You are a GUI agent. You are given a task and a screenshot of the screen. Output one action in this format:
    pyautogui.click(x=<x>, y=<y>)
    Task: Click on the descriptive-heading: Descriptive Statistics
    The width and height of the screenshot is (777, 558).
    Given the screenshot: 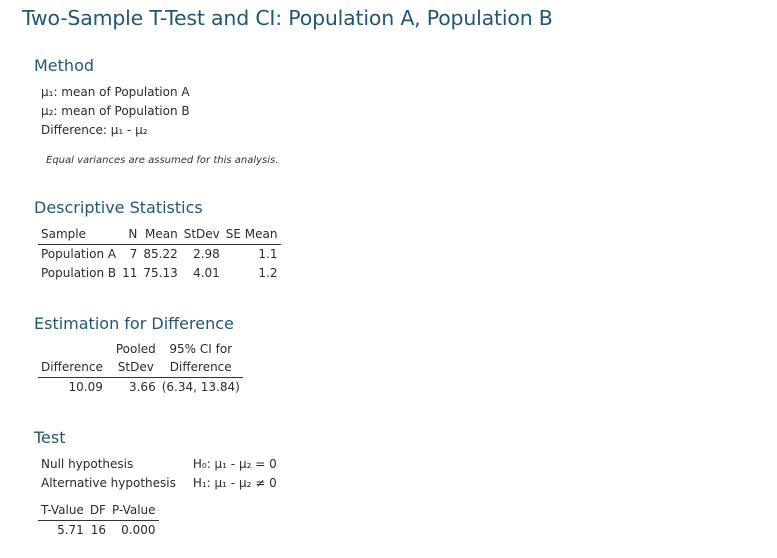 What is the action you would take?
    pyautogui.click(x=118, y=207)
    